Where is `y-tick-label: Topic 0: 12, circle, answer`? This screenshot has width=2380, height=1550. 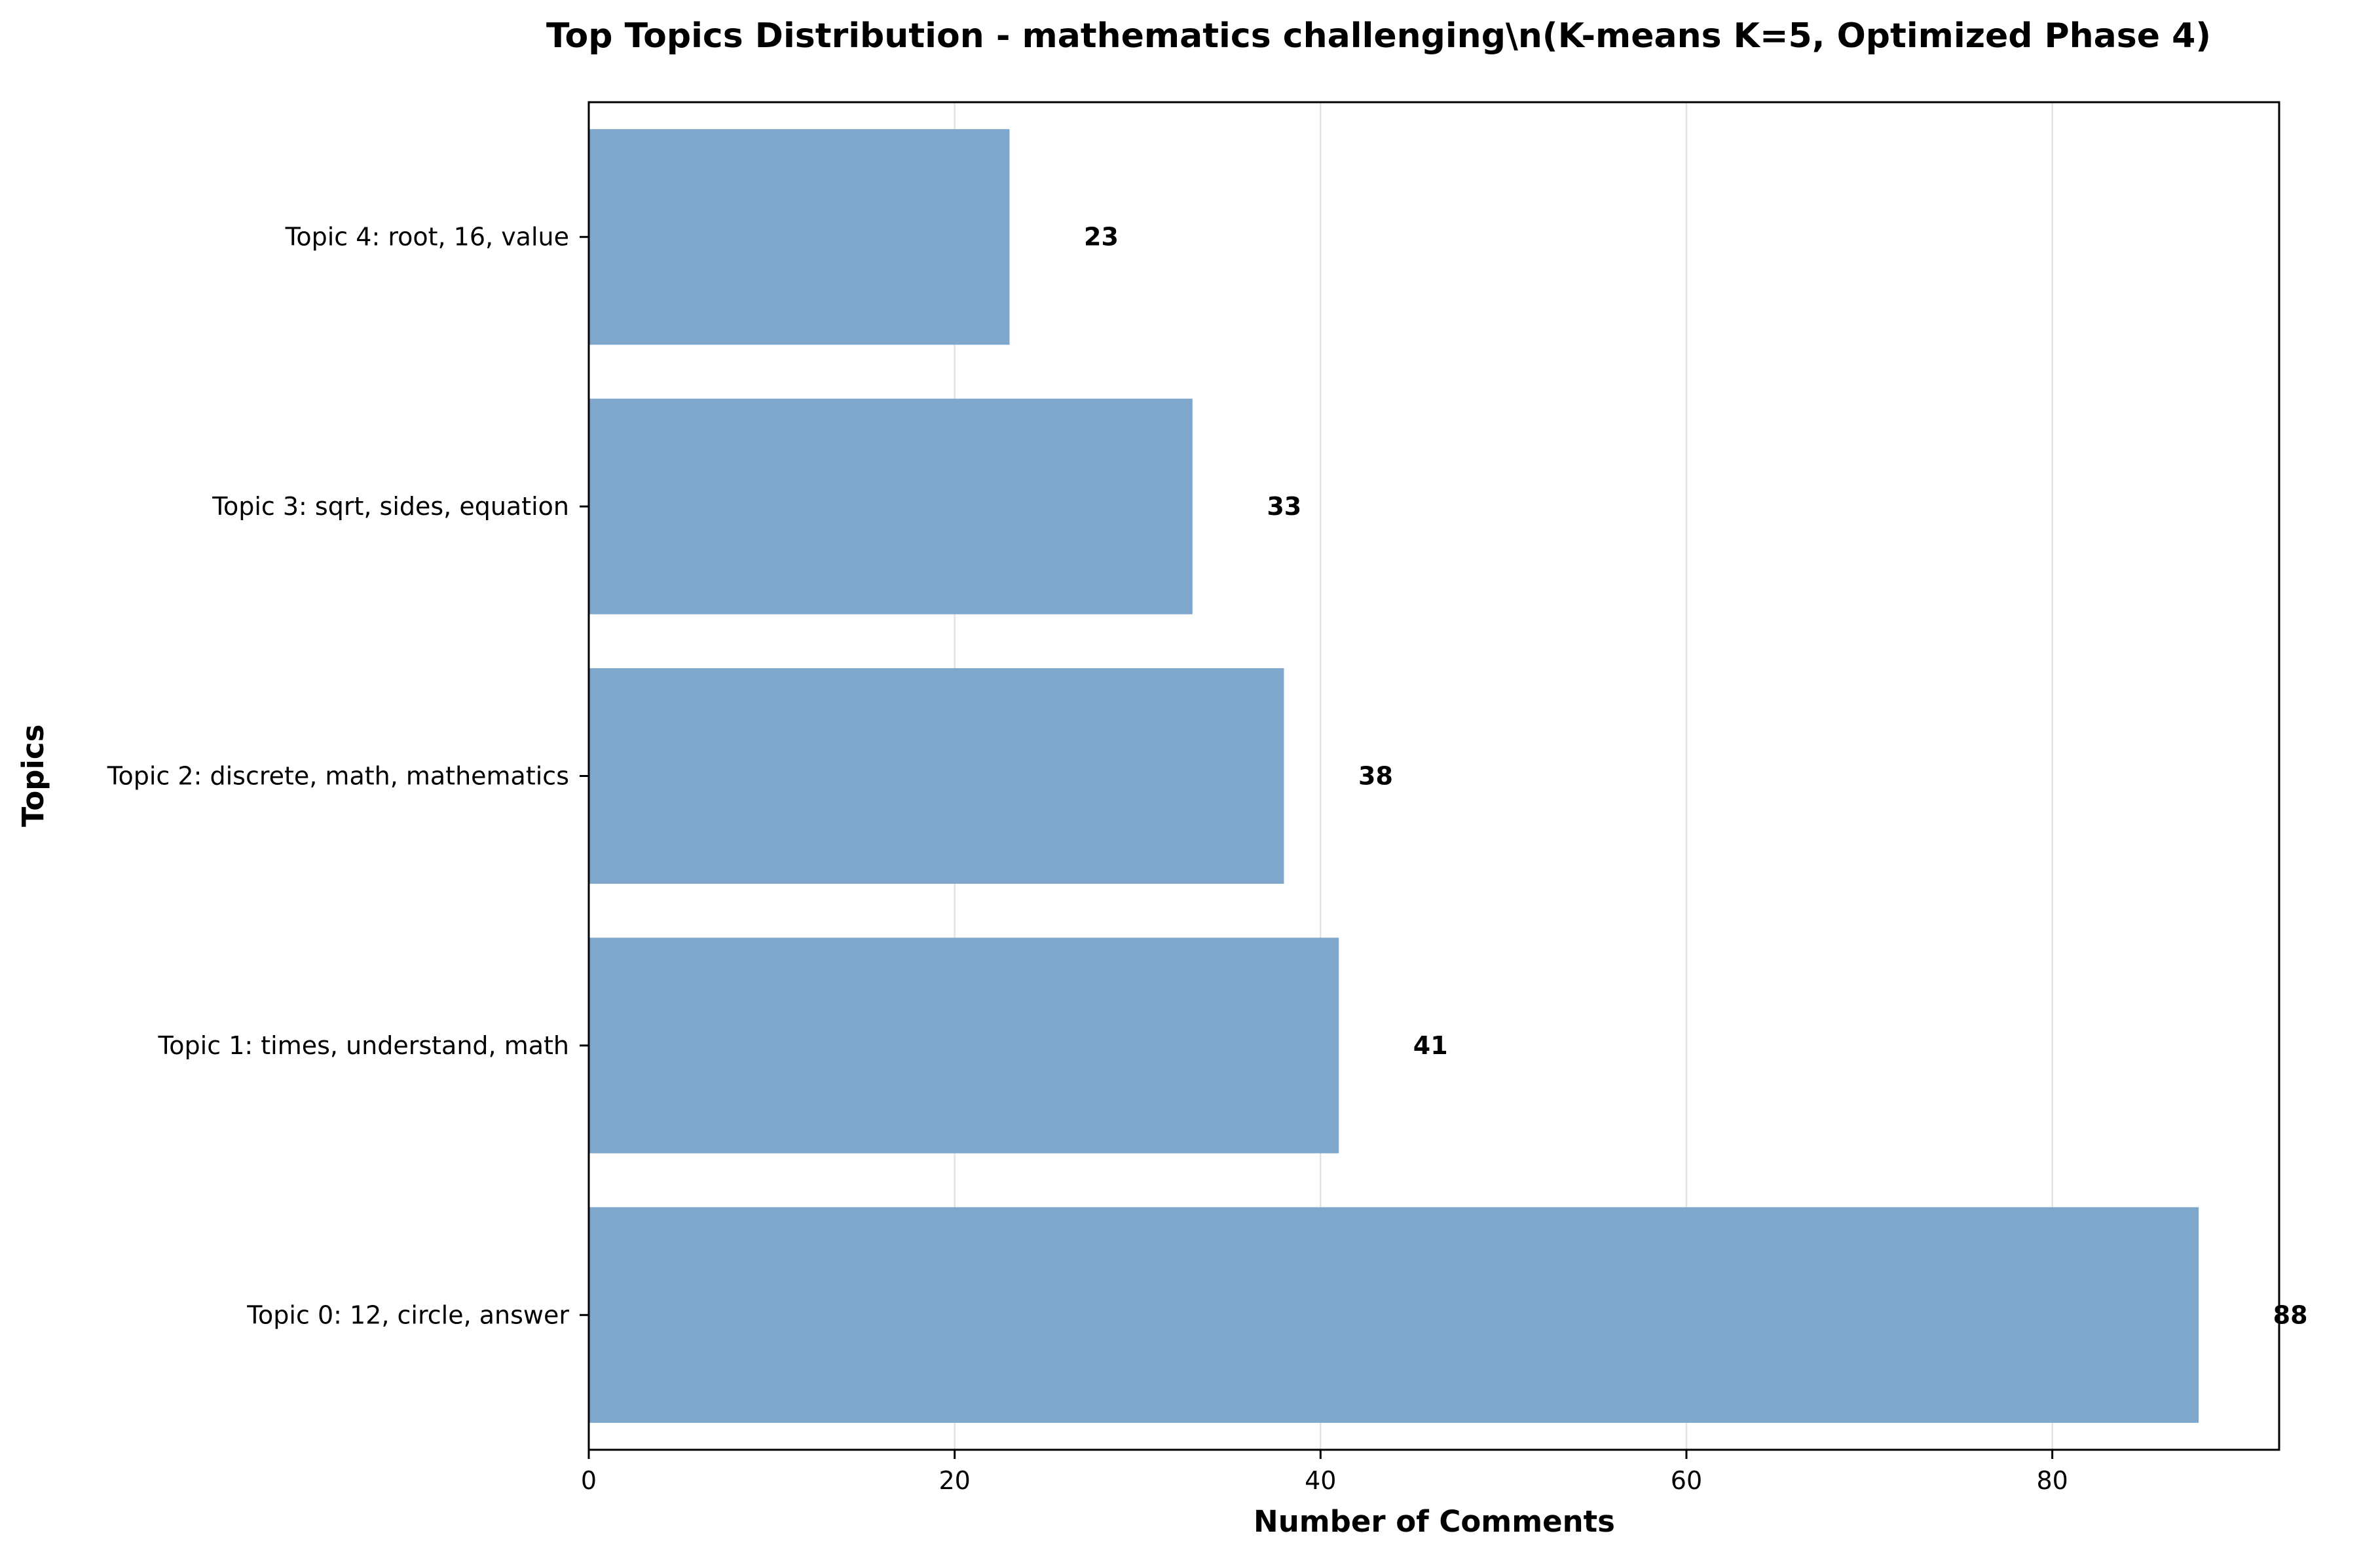 y-tick-label: Topic 0: 12, circle, answer is located at coordinates (407, 1314).